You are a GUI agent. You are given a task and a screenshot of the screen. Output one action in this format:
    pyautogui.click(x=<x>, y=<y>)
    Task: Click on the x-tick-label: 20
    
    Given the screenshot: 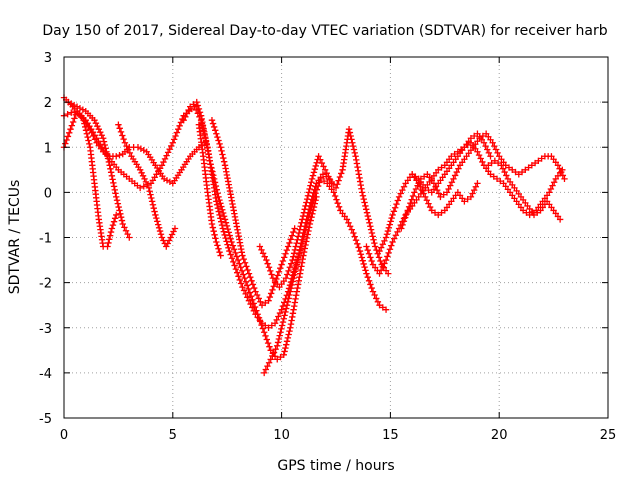 What is the action you would take?
    pyautogui.click(x=499, y=435)
    